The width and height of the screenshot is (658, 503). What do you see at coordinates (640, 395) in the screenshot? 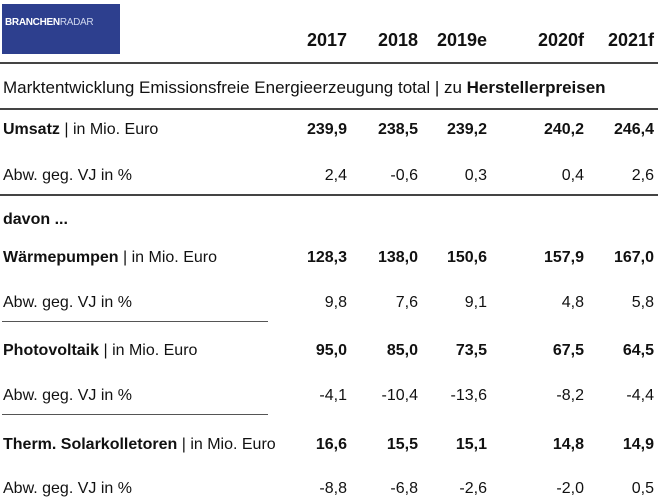
I see `value-photovoltaik-change-2021f: -4,4` at bounding box center [640, 395].